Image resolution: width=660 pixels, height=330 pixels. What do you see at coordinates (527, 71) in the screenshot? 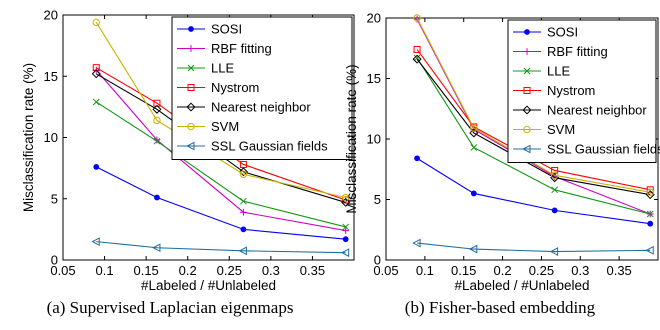
I see `legend-marker-lle` at bounding box center [527, 71].